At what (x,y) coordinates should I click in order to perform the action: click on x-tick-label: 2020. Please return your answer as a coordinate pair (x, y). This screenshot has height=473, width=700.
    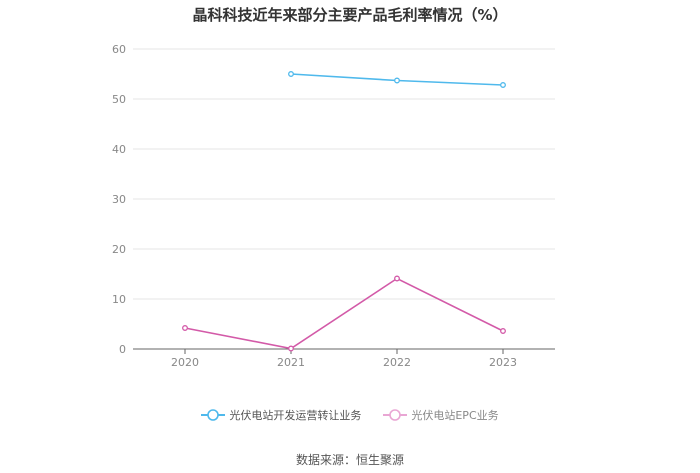
    Looking at the image, I should click on (185, 362).